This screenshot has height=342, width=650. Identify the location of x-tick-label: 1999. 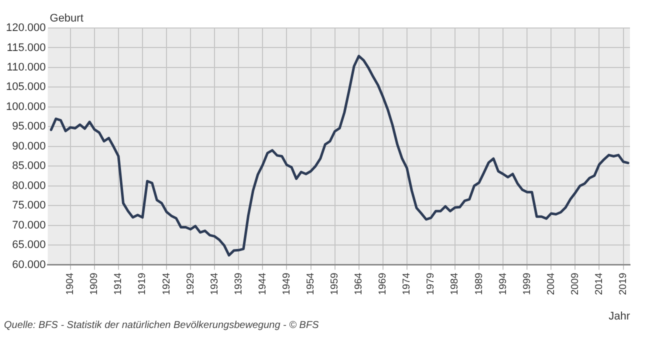
(527, 284).